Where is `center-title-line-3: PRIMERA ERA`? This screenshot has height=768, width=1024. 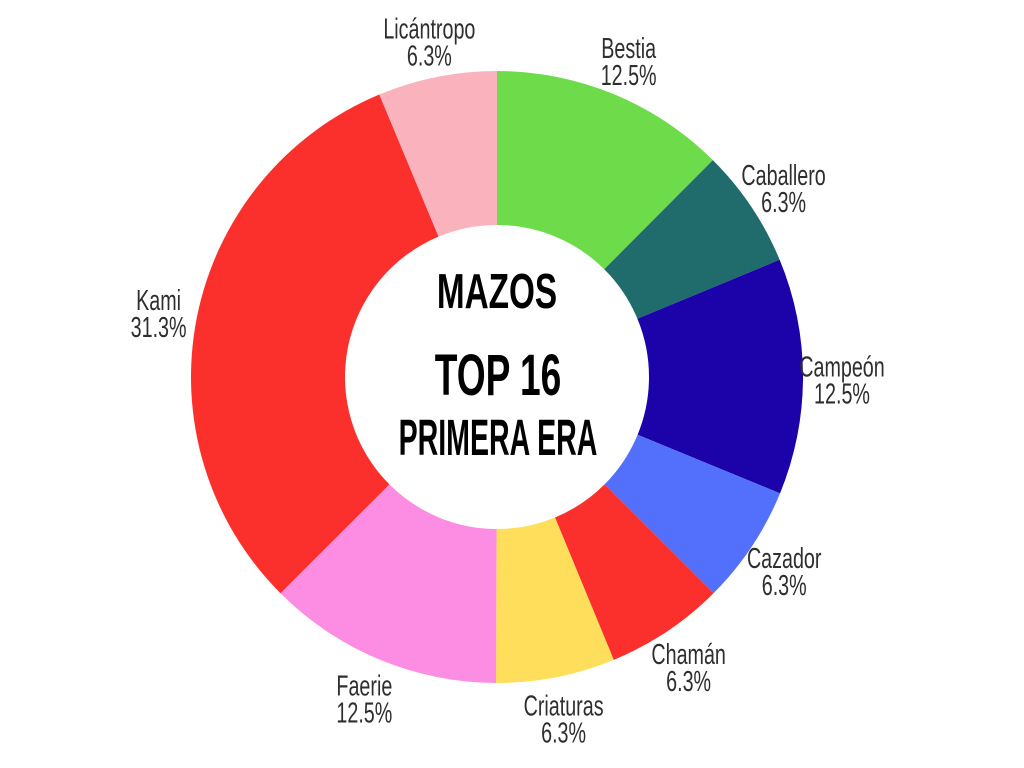 center-title-line-3: PRIMERA ERA is located at coordinates (498, 437).